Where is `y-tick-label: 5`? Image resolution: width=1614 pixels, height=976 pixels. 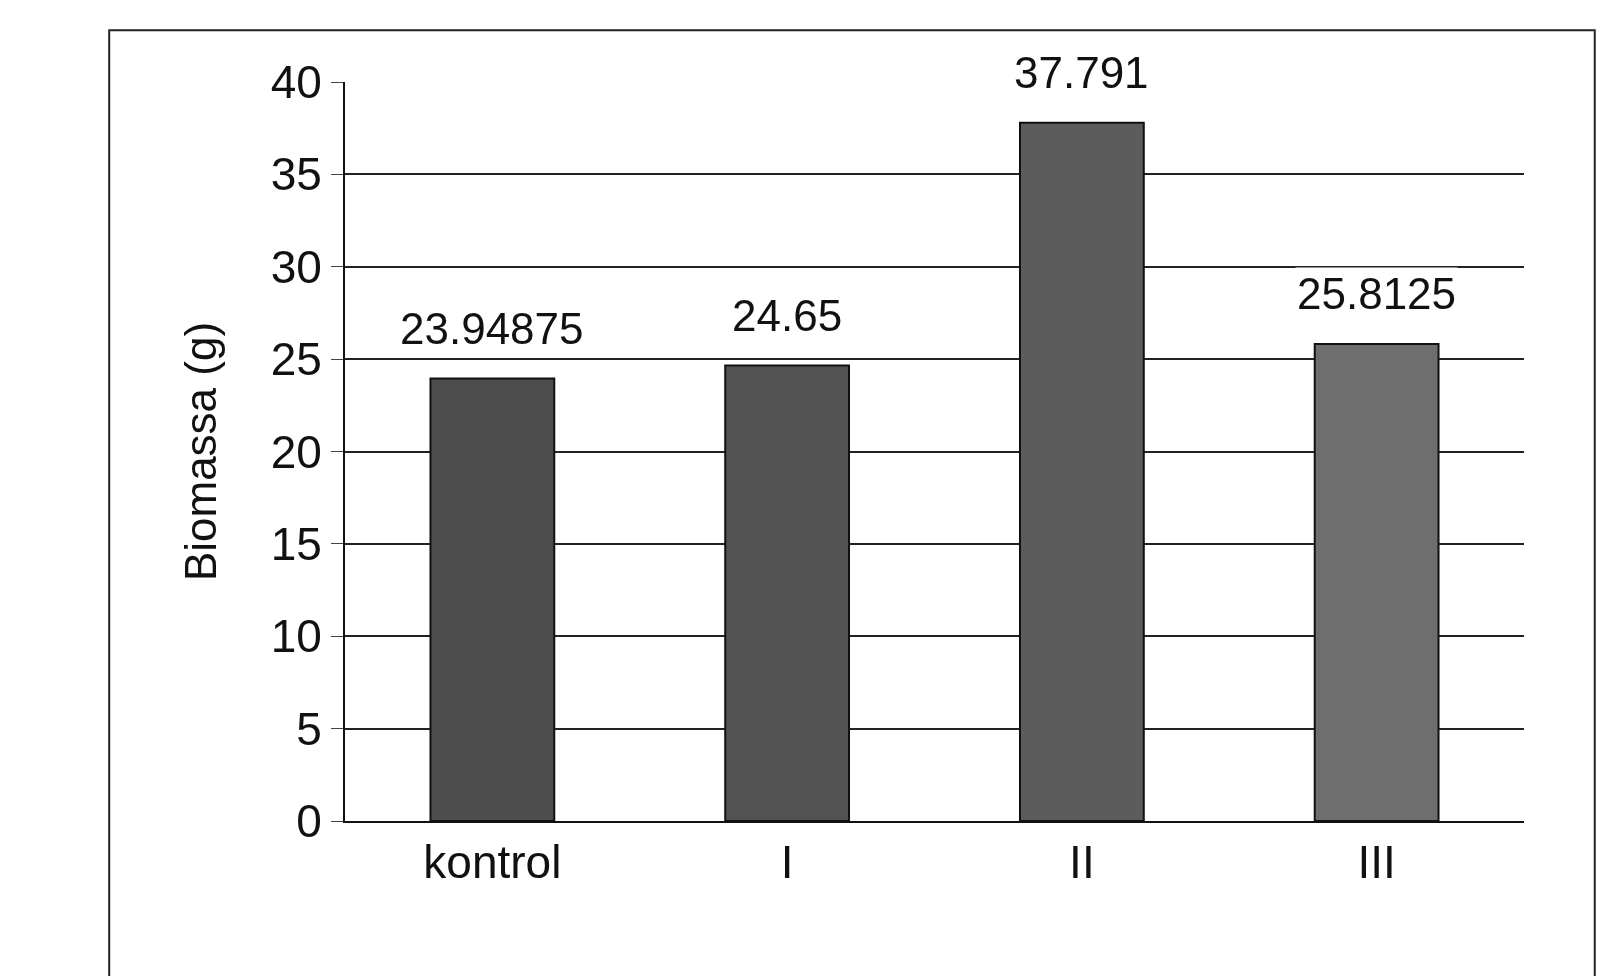
y-tick-label: 5 is located at coordinates (309, 728).